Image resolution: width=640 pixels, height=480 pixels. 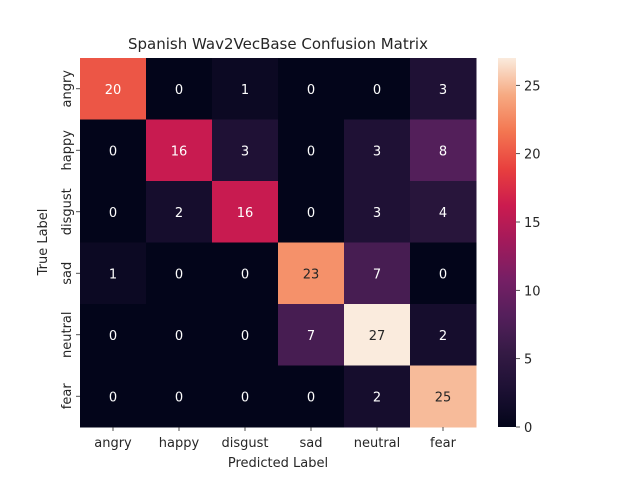 What do you see at coordinates (113, 443) in the screenshot?
I see `x-tick-label: angry` at bounding box center [113, 443].